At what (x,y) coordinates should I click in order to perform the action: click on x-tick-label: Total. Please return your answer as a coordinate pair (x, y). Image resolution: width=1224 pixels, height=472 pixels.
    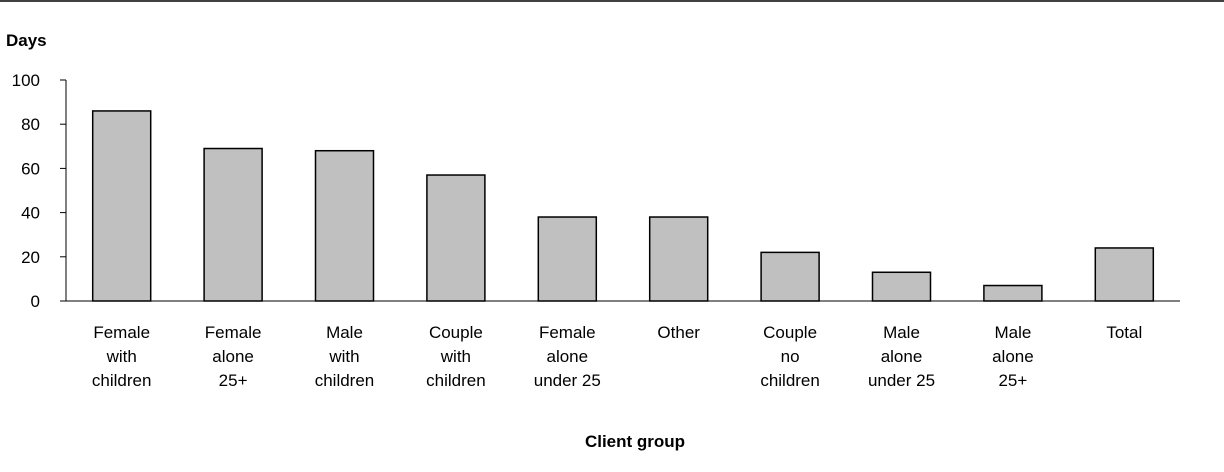
    Looking at the image, I should click on (1124, 332).